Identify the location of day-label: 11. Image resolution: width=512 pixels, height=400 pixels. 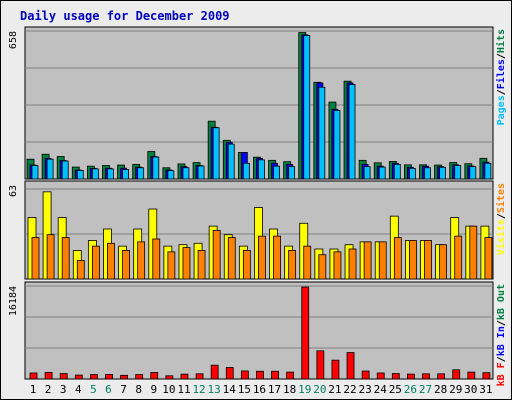
(183, 389).